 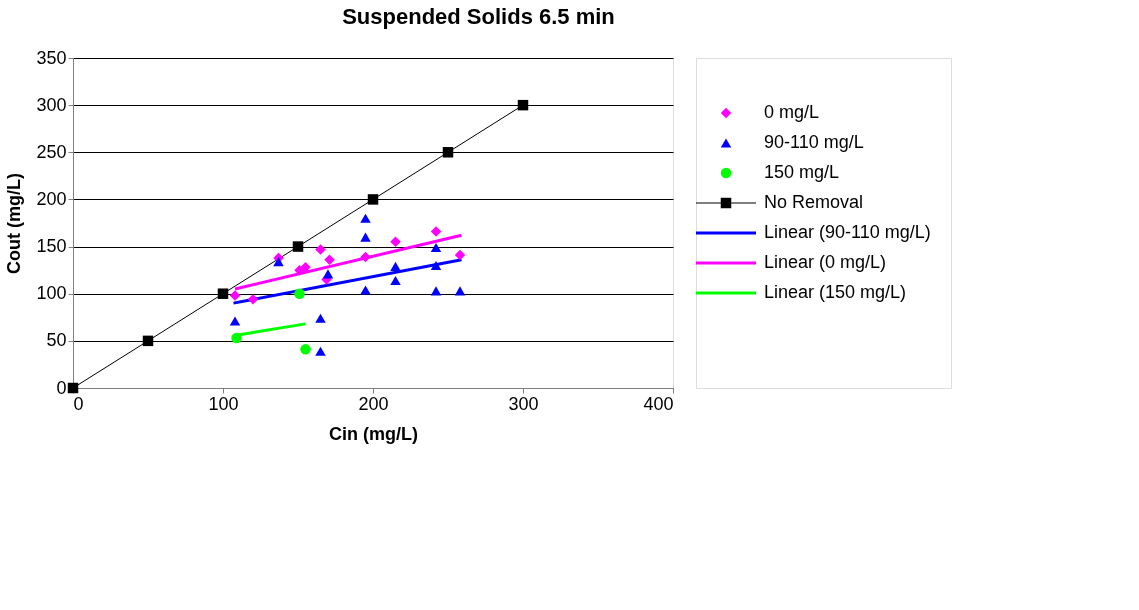 I want to click on x-tick-label: 100, so click(x=223, y=403).